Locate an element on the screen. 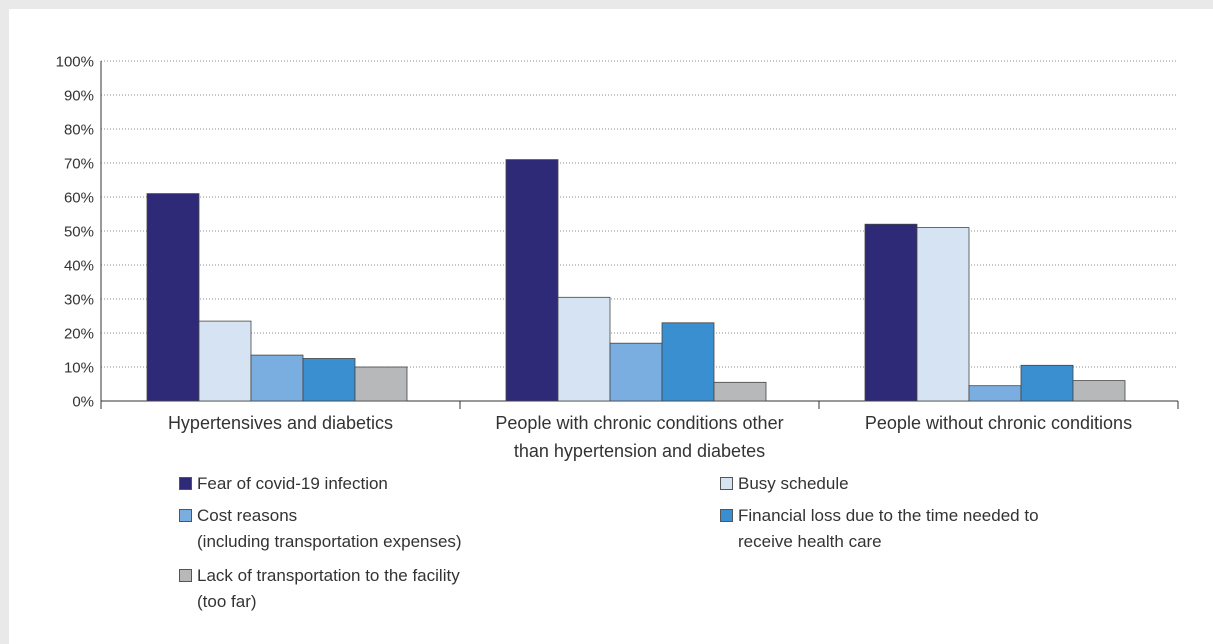 Image resolution: width=1213 pixels, height=644 pixels. y-tick-label: 60% is located at coordinates (79, 198).